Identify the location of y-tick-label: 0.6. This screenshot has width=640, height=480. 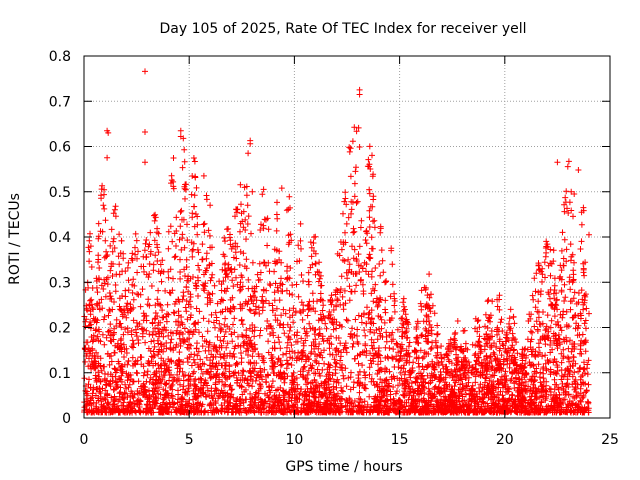
(60, 148).